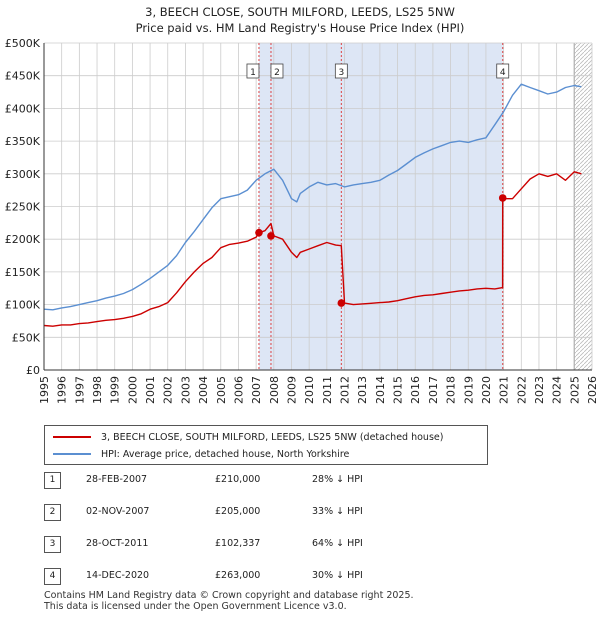 The width and height of the screenshot is (600, 620). Describe the element at coordinates (23, 305) in the screenshot. I see `y-tick-label: £100K` at that location.